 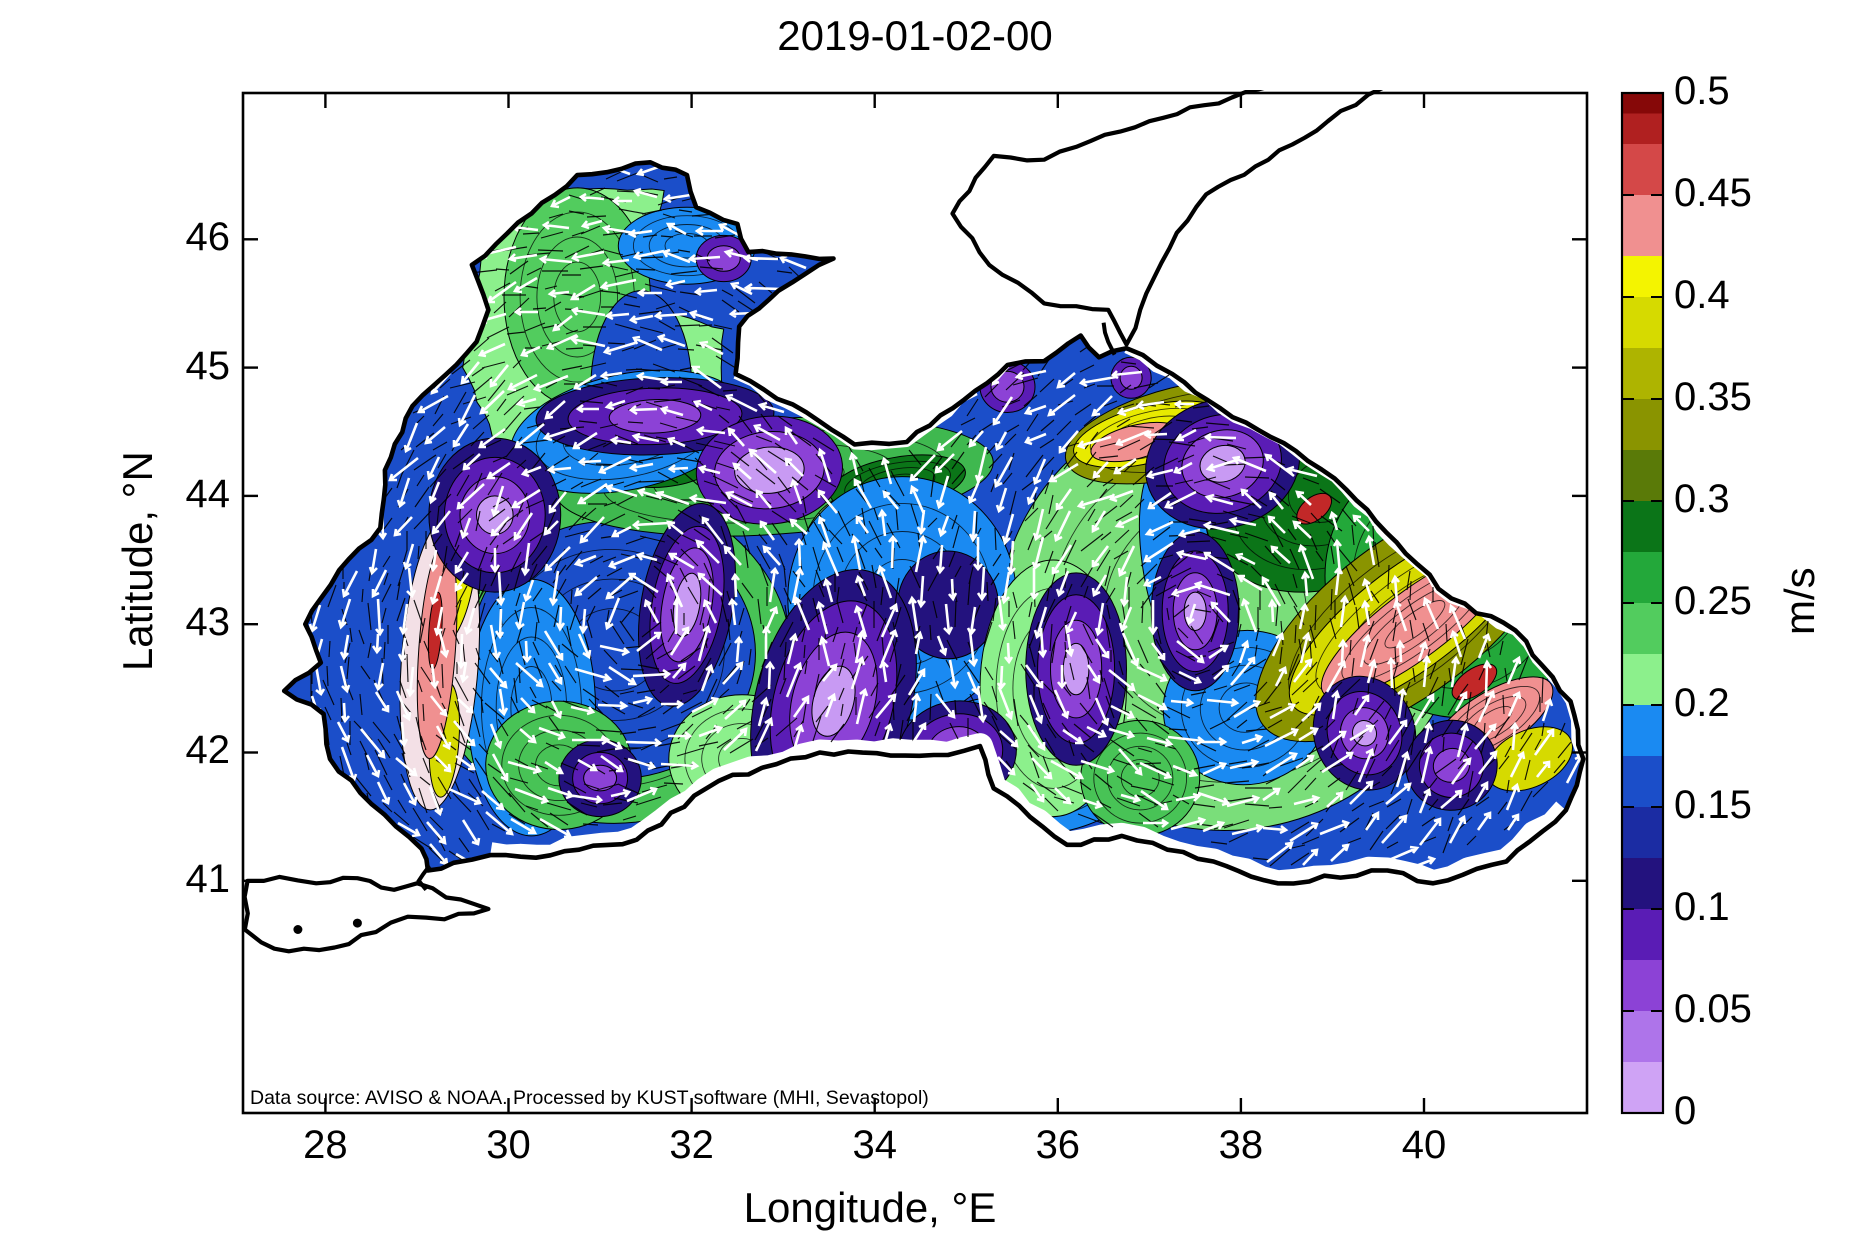 I want to click on y-tick-label: 41, so click(x=208, y=878).